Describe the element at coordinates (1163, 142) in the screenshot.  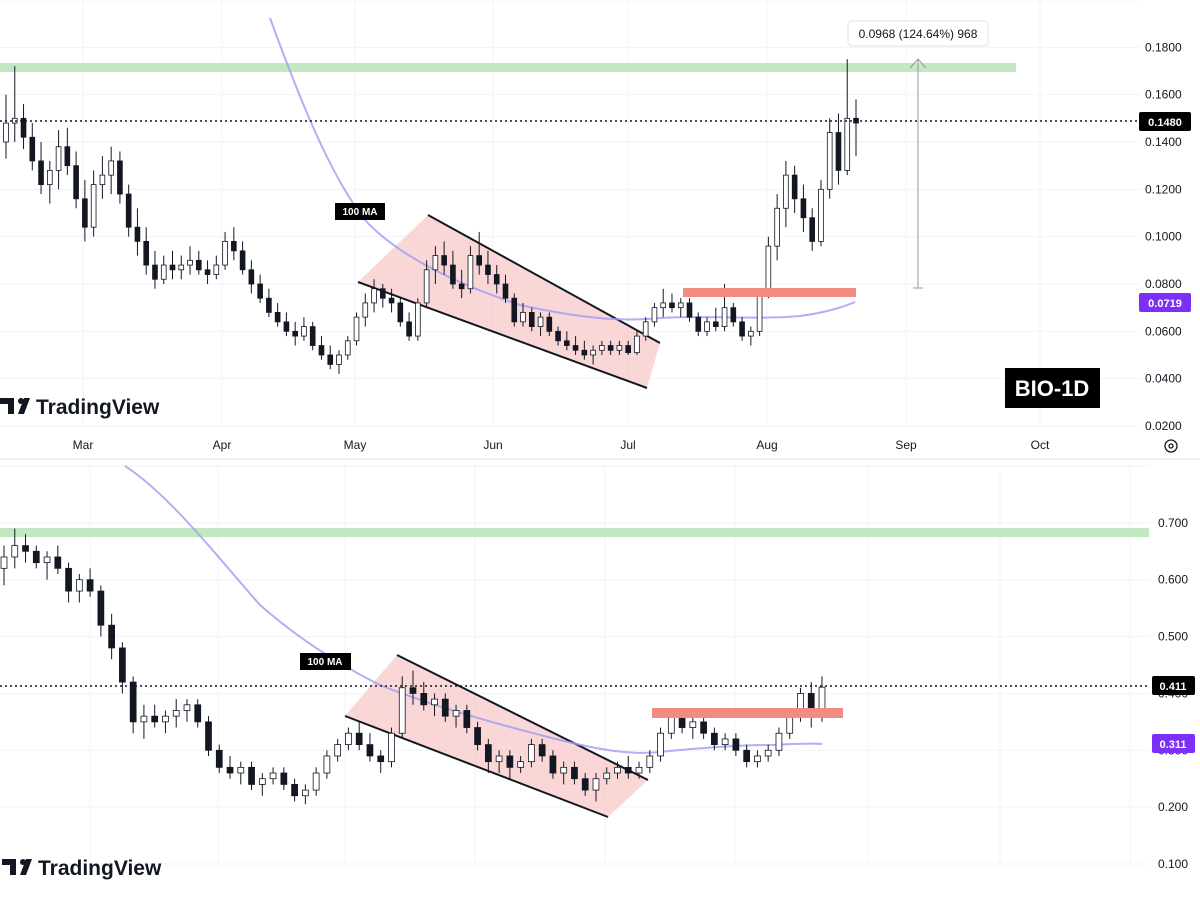
I see `top-y-tick-label: 0.1400` at that location.